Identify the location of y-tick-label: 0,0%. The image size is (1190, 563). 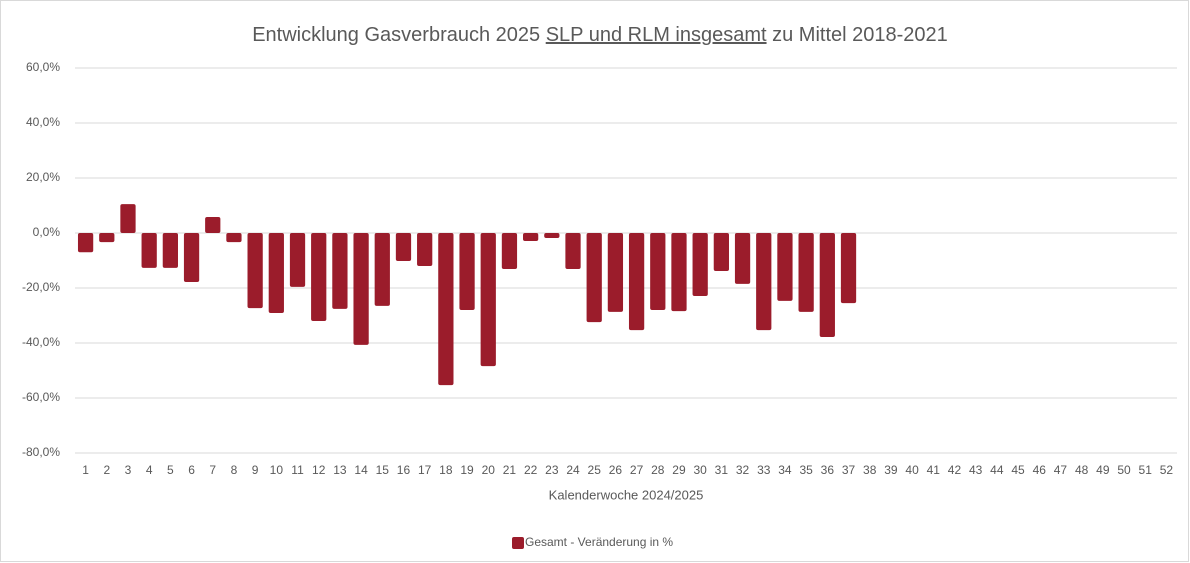
(47, 232).